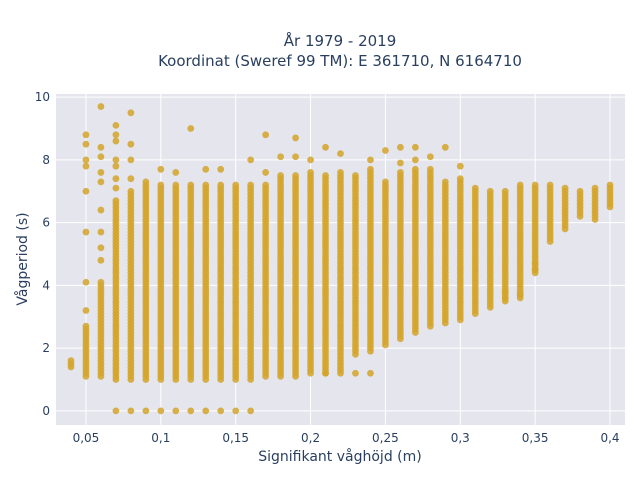 Image resolution: width=640 pixels, height=484 pixels. What do you see at coordinates (535, 438) in the screenshot?
I see `x-tick-label: 0,35` at bounding box center [535, 438].